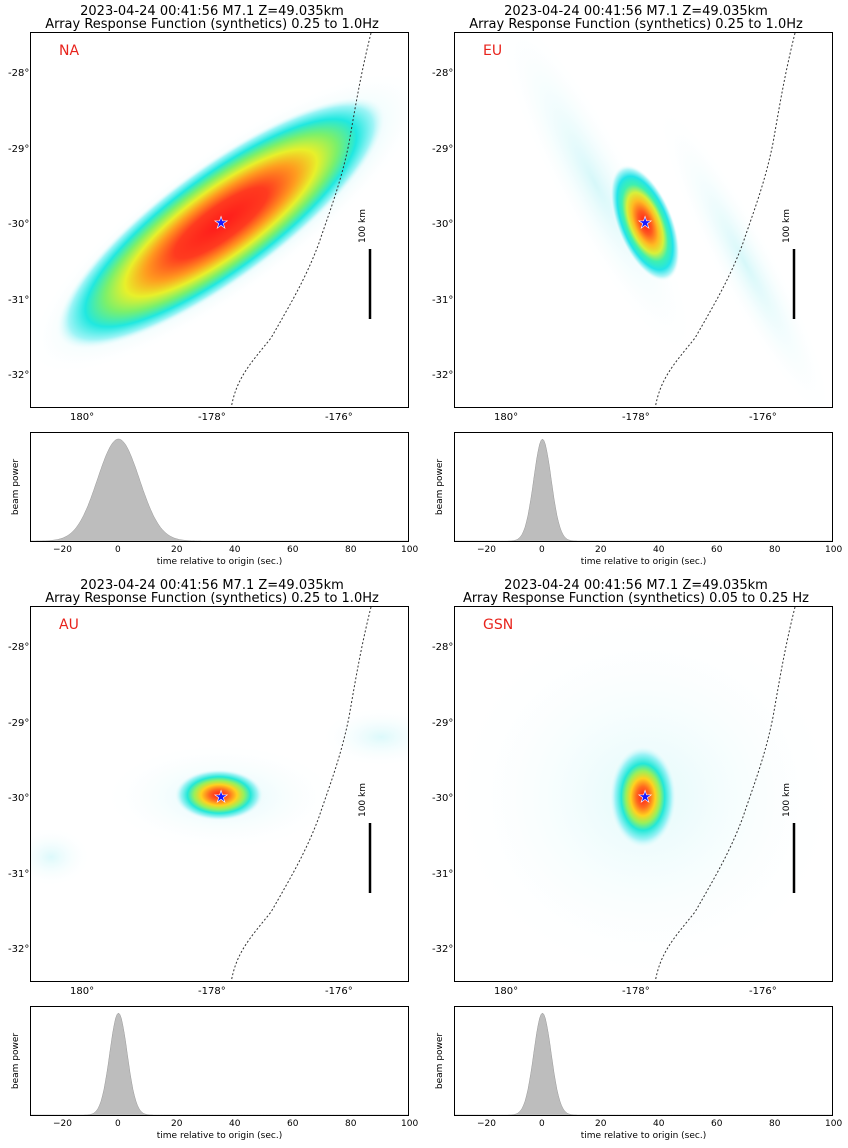 The image size is (848, 1148). I want to click on network-label: GSN, so click(498, 625).